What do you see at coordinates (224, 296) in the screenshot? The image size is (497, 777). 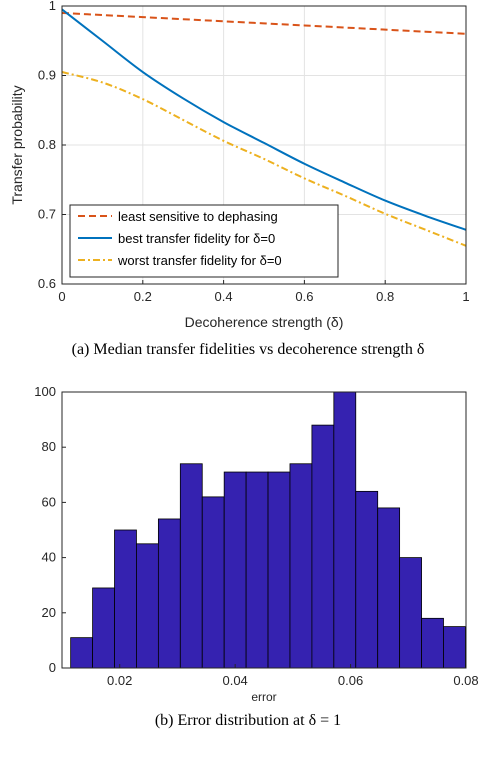 I see `x-tick-label: 0.4` at bounding box center [224, 296].